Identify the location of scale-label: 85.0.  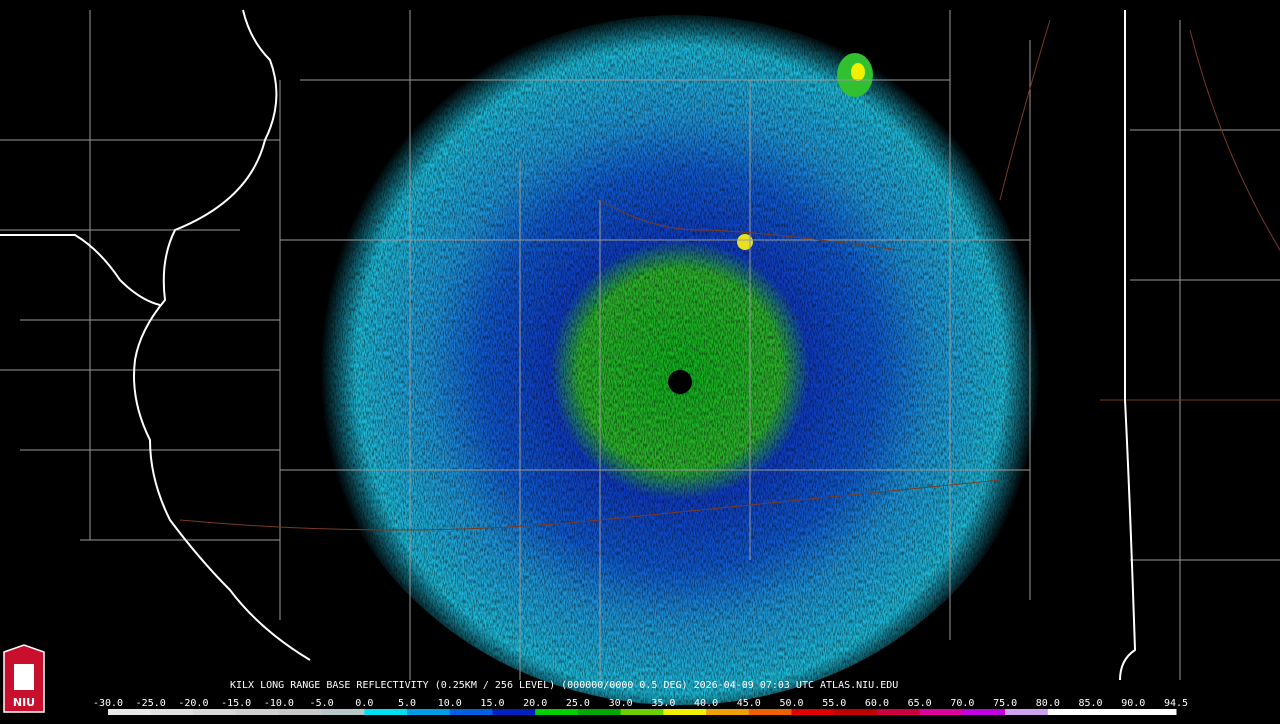
(1091, 703).